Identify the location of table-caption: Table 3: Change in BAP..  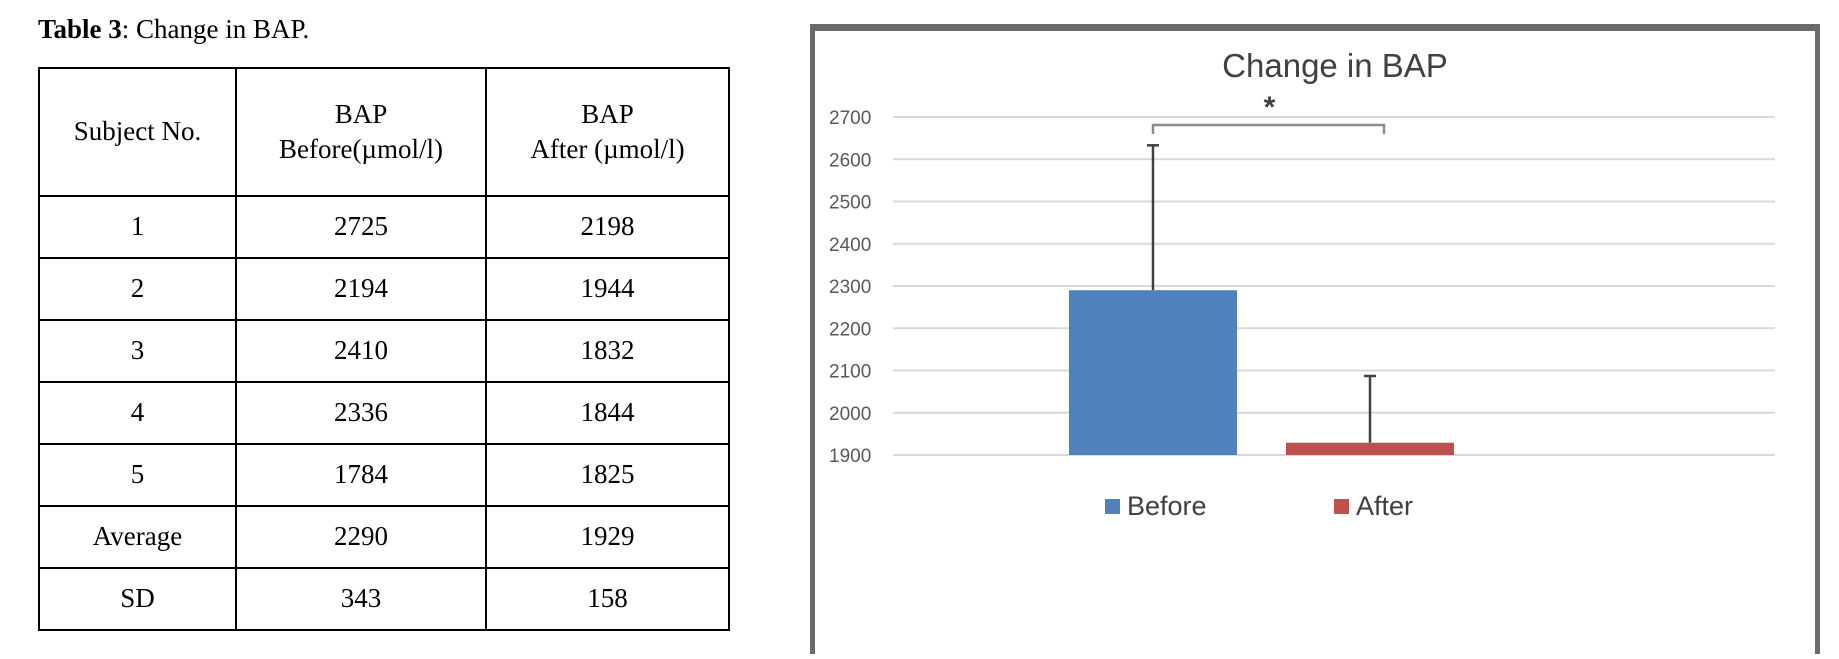
(173, 29).